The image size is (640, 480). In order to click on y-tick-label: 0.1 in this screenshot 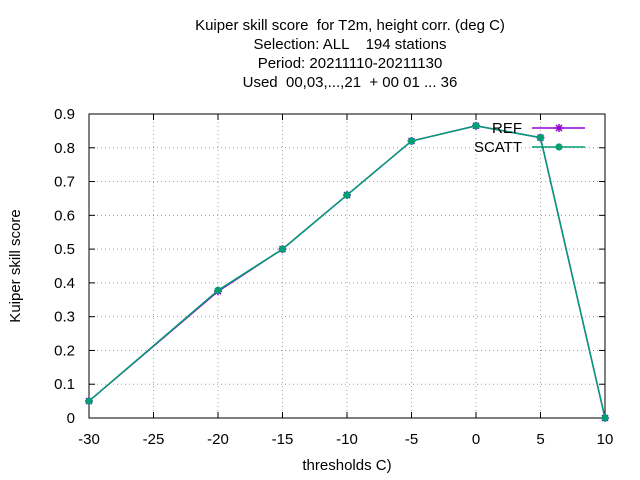, I will do `click(64, 384)`.